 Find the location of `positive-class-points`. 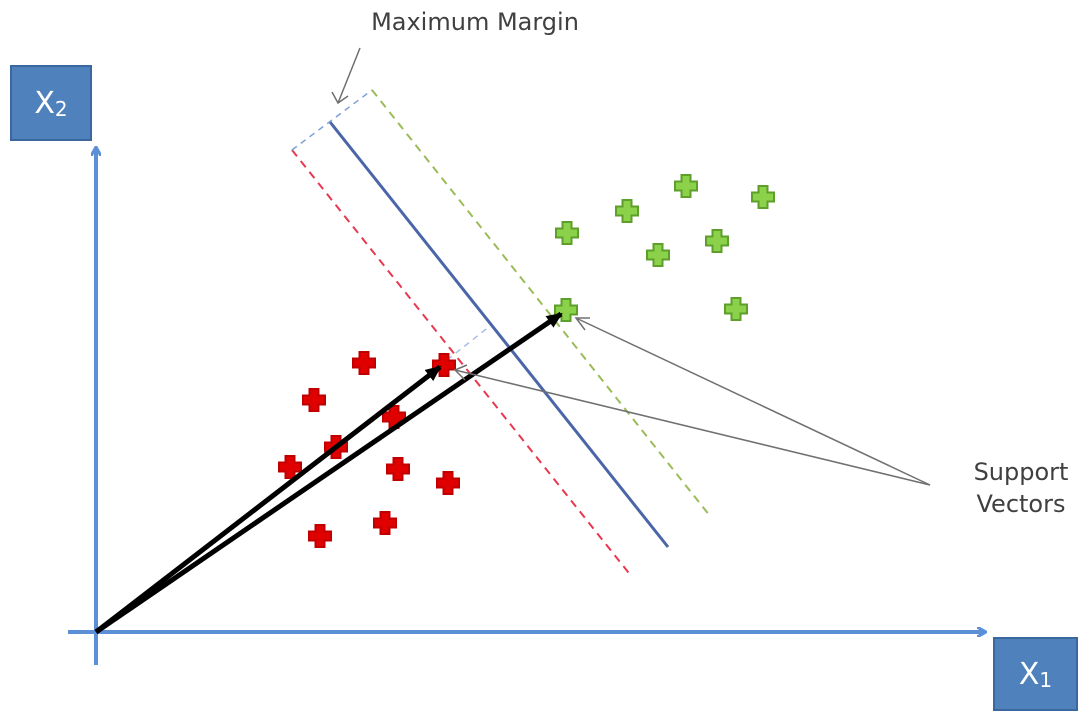

positive-class-points is located at coordinates (664, 248).